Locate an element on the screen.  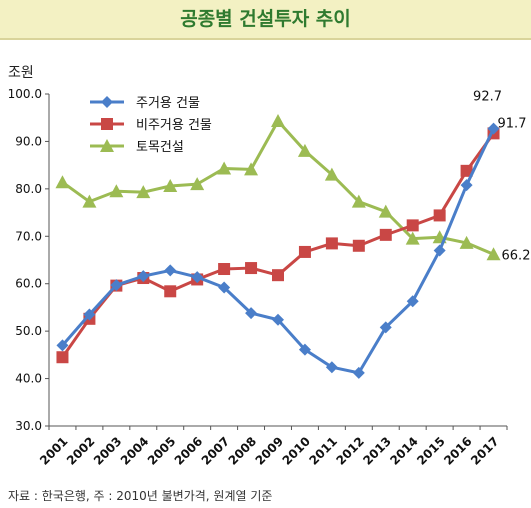
y-unit-label: 조원 is located at coordinates (21, 73).